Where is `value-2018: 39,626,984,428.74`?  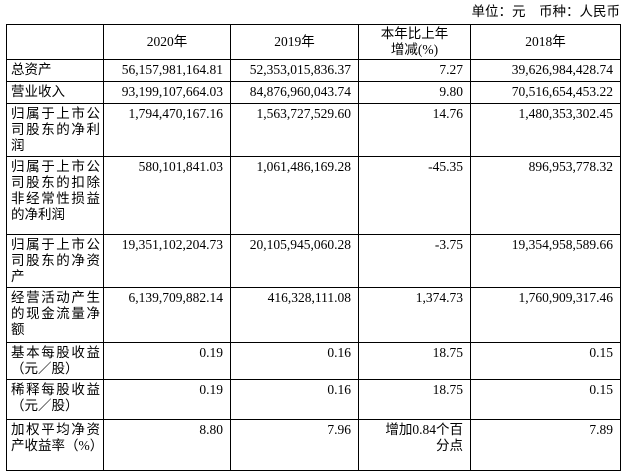
value-2018: 39,626,984,428.74 is located at coordinates (545, 70).